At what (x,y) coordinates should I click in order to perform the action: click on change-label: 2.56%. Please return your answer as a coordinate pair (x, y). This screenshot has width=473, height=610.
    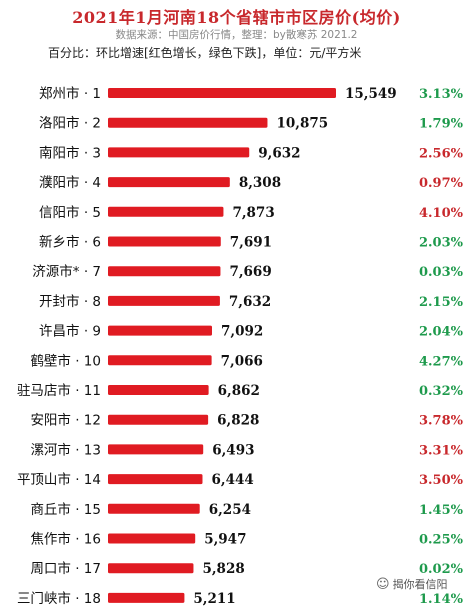
    Looking at the image, I should click on (441, 153).